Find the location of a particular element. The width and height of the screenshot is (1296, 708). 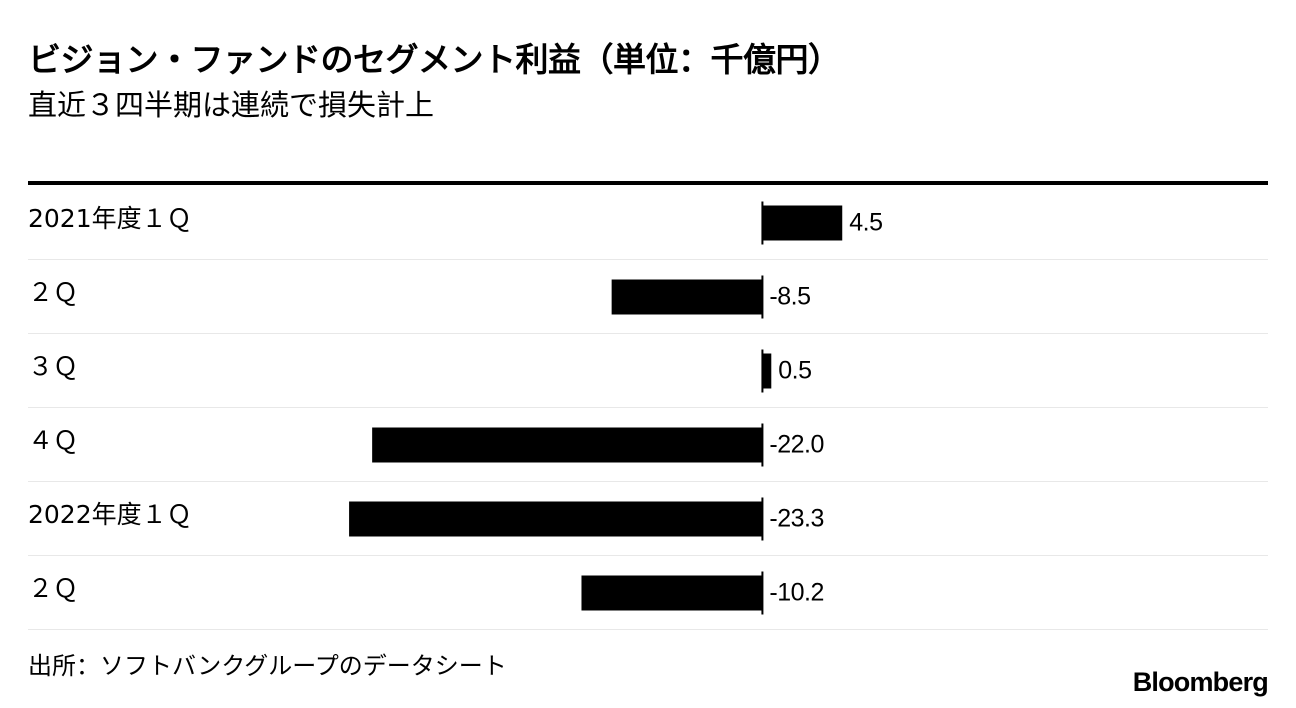

value-label: -23.3 is located at coordinates (796, 519).